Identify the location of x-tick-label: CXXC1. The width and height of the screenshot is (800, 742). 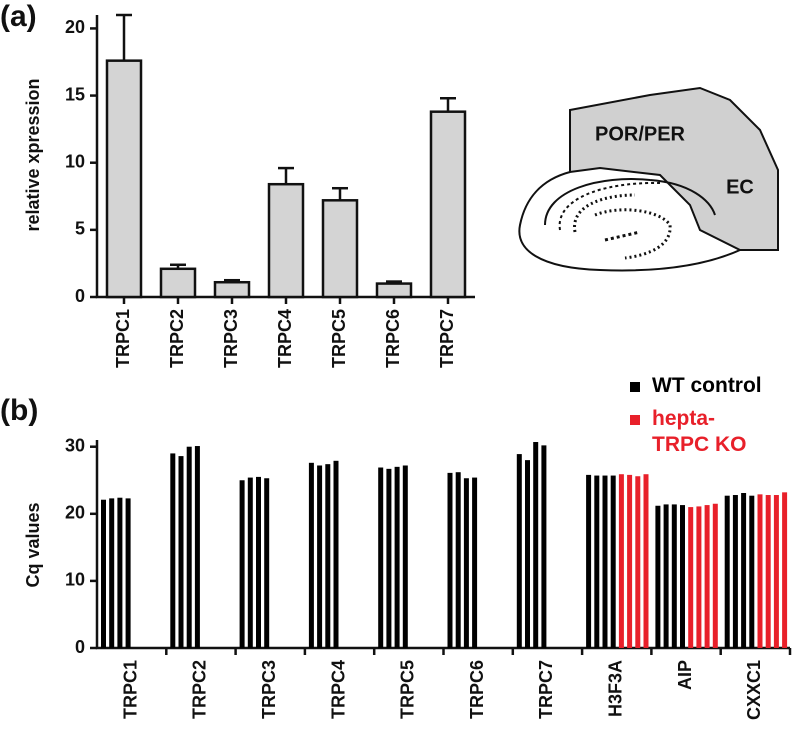
(754, 690).